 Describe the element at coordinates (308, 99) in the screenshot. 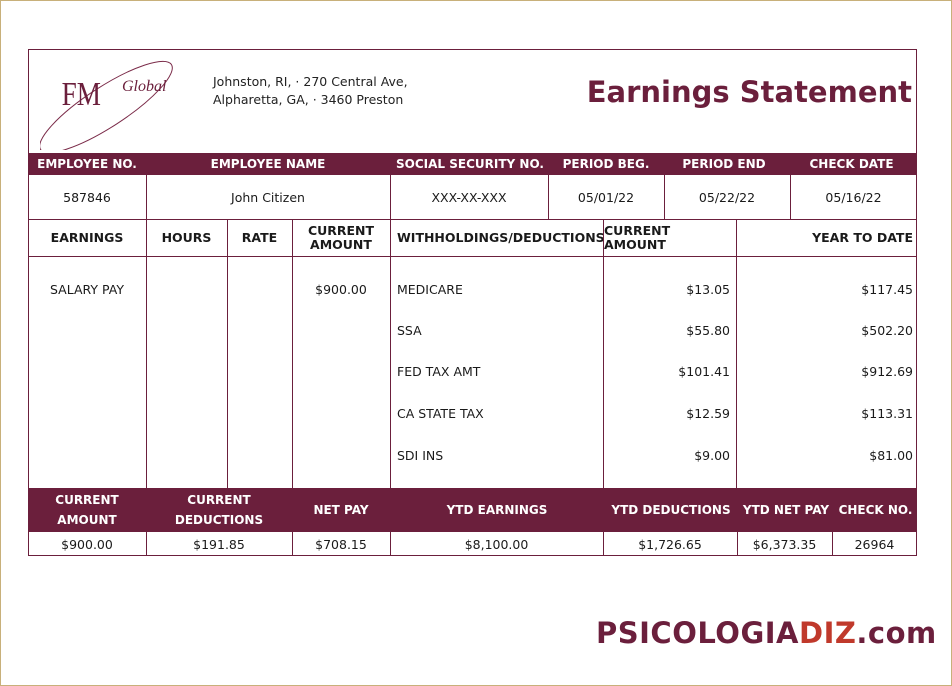

I see `address-line-2: Alpharetta, GA, · 3460 Preston` at that location.